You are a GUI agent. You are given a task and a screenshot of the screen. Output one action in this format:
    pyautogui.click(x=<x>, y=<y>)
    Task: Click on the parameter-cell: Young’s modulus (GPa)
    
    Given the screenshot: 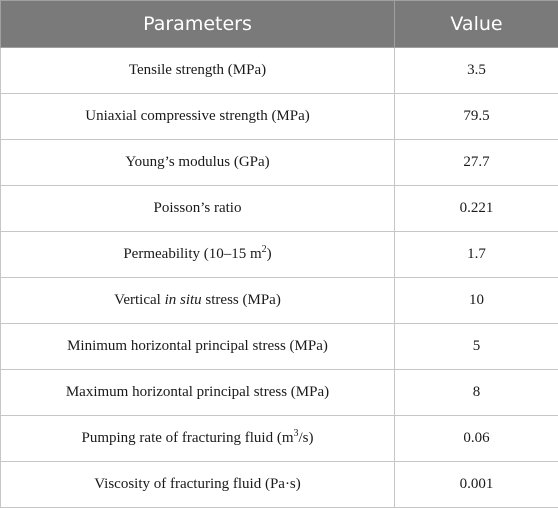 What is the action you would take?
    pyautogui.click(x=198, y=163)
    